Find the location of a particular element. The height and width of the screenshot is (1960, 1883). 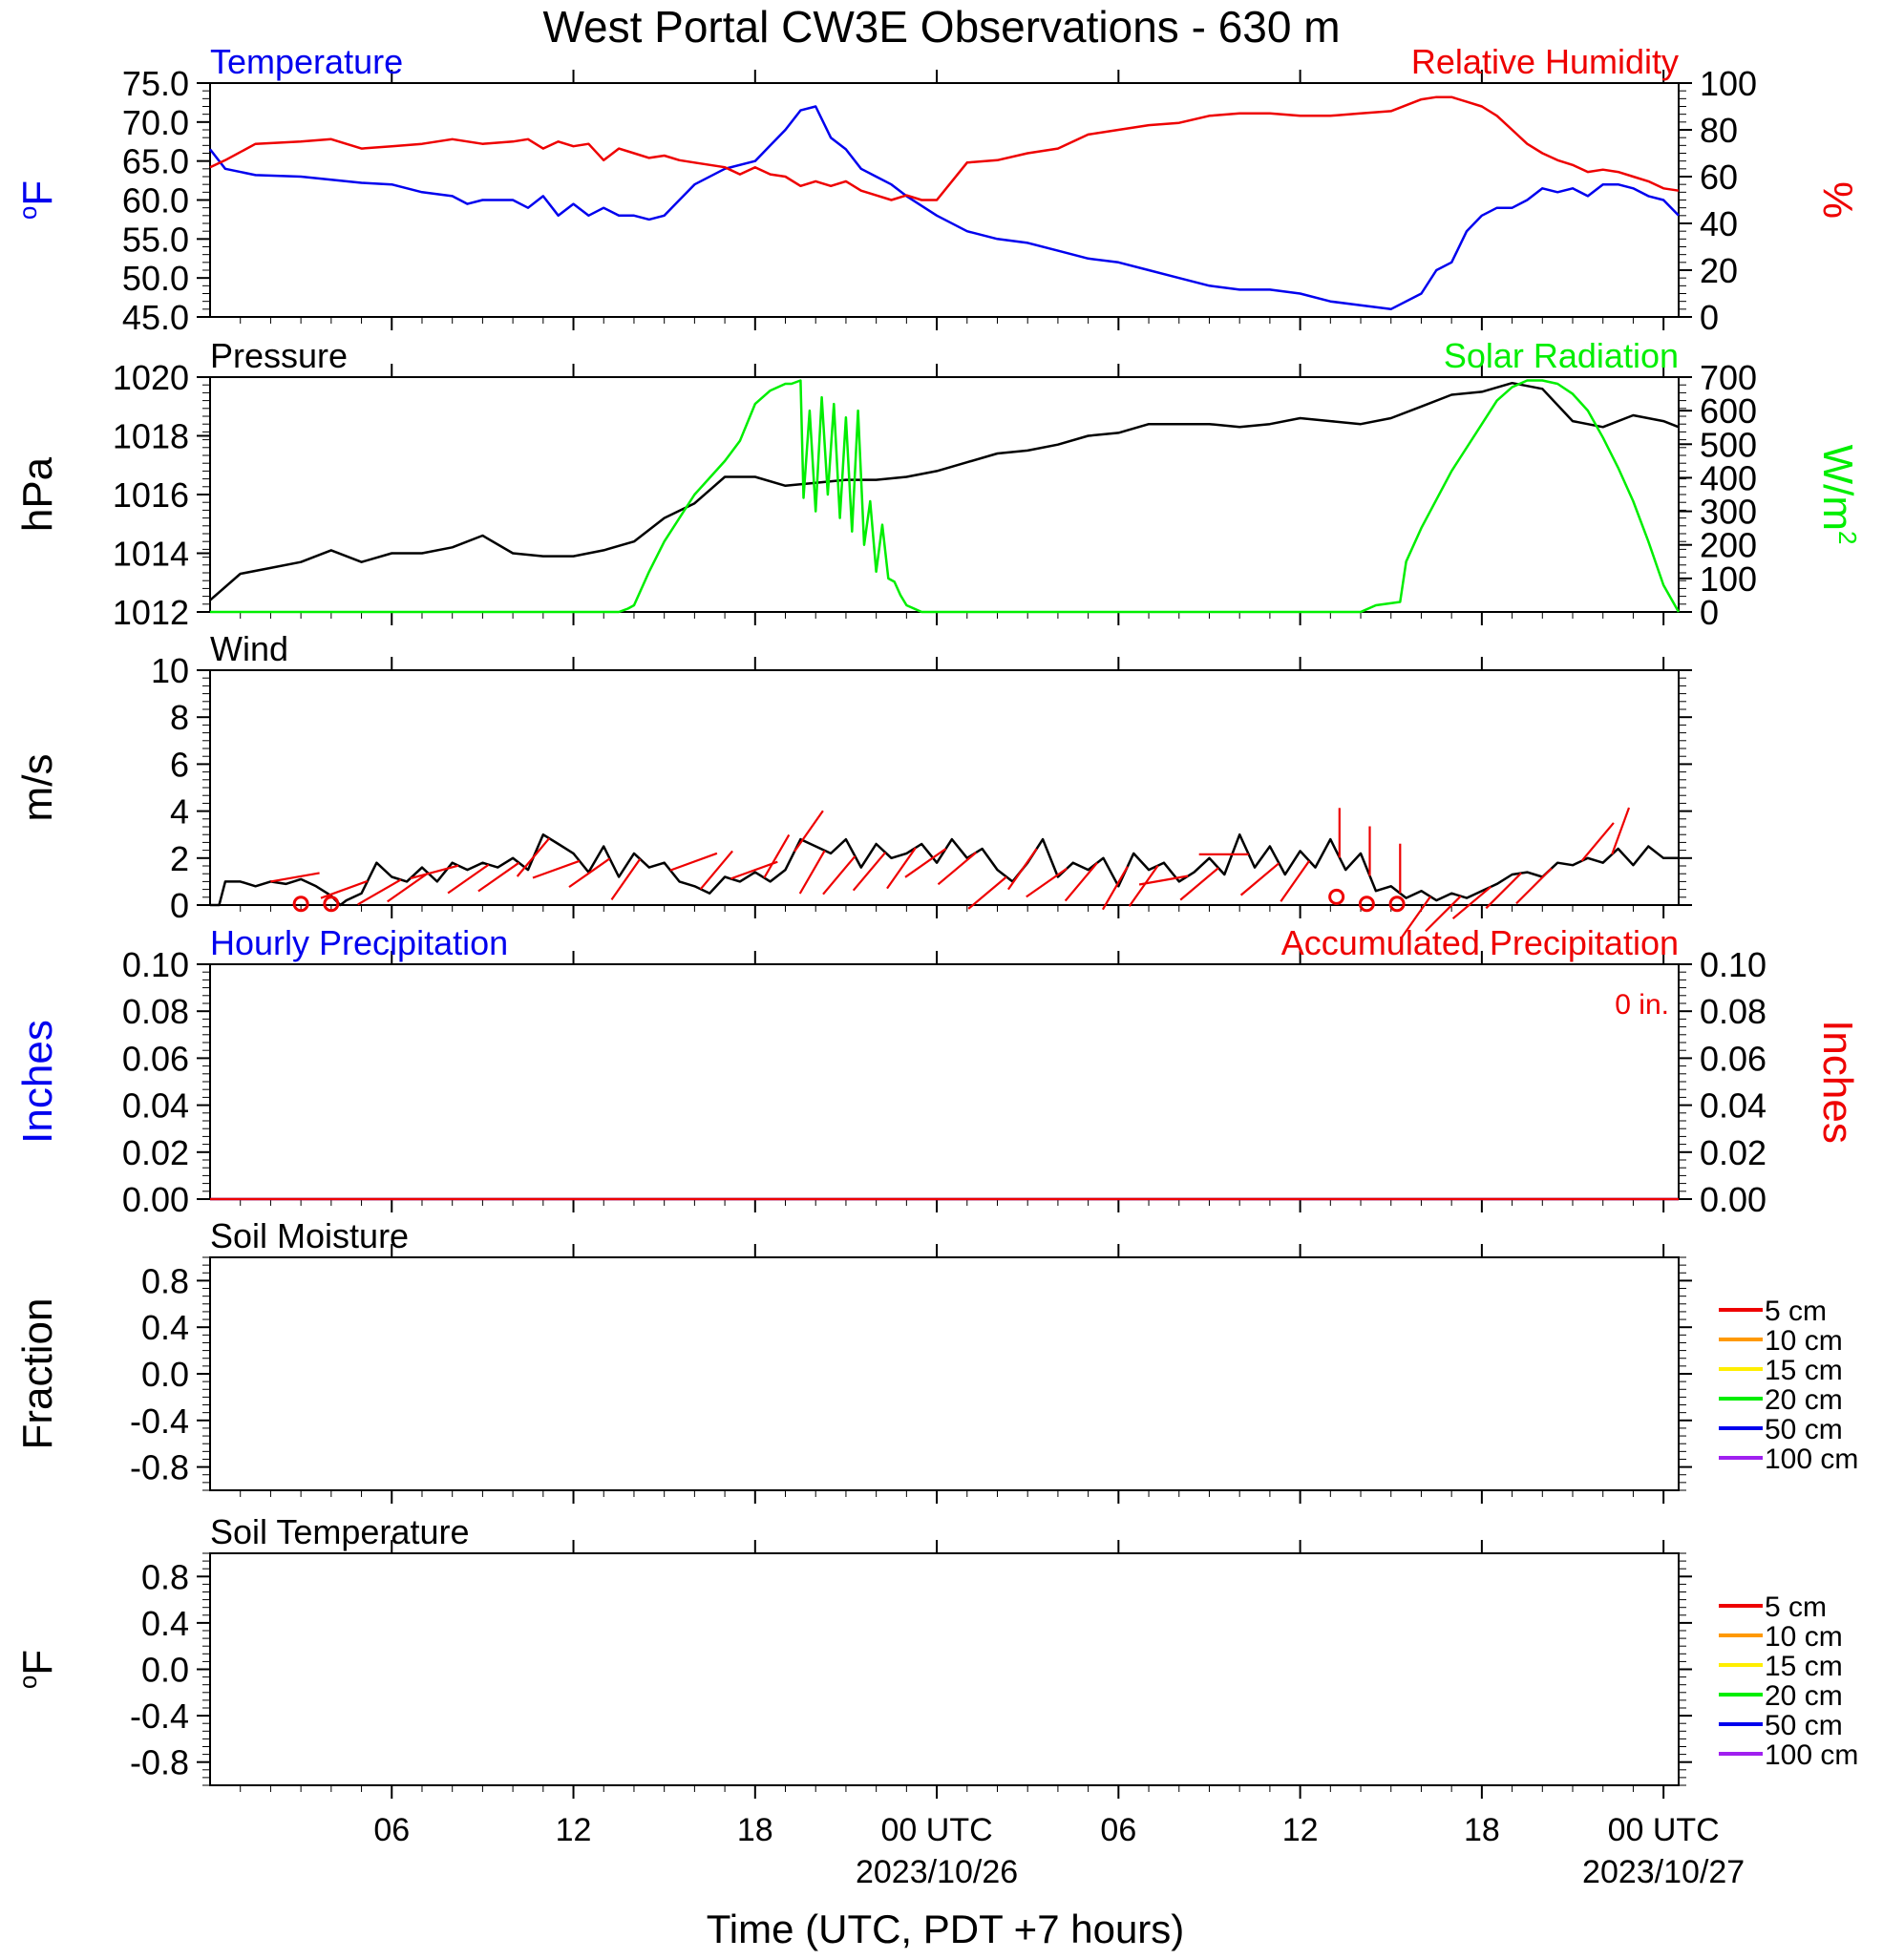

y-axis-label-left-text: Inches is located at coordinates (37, 1082).